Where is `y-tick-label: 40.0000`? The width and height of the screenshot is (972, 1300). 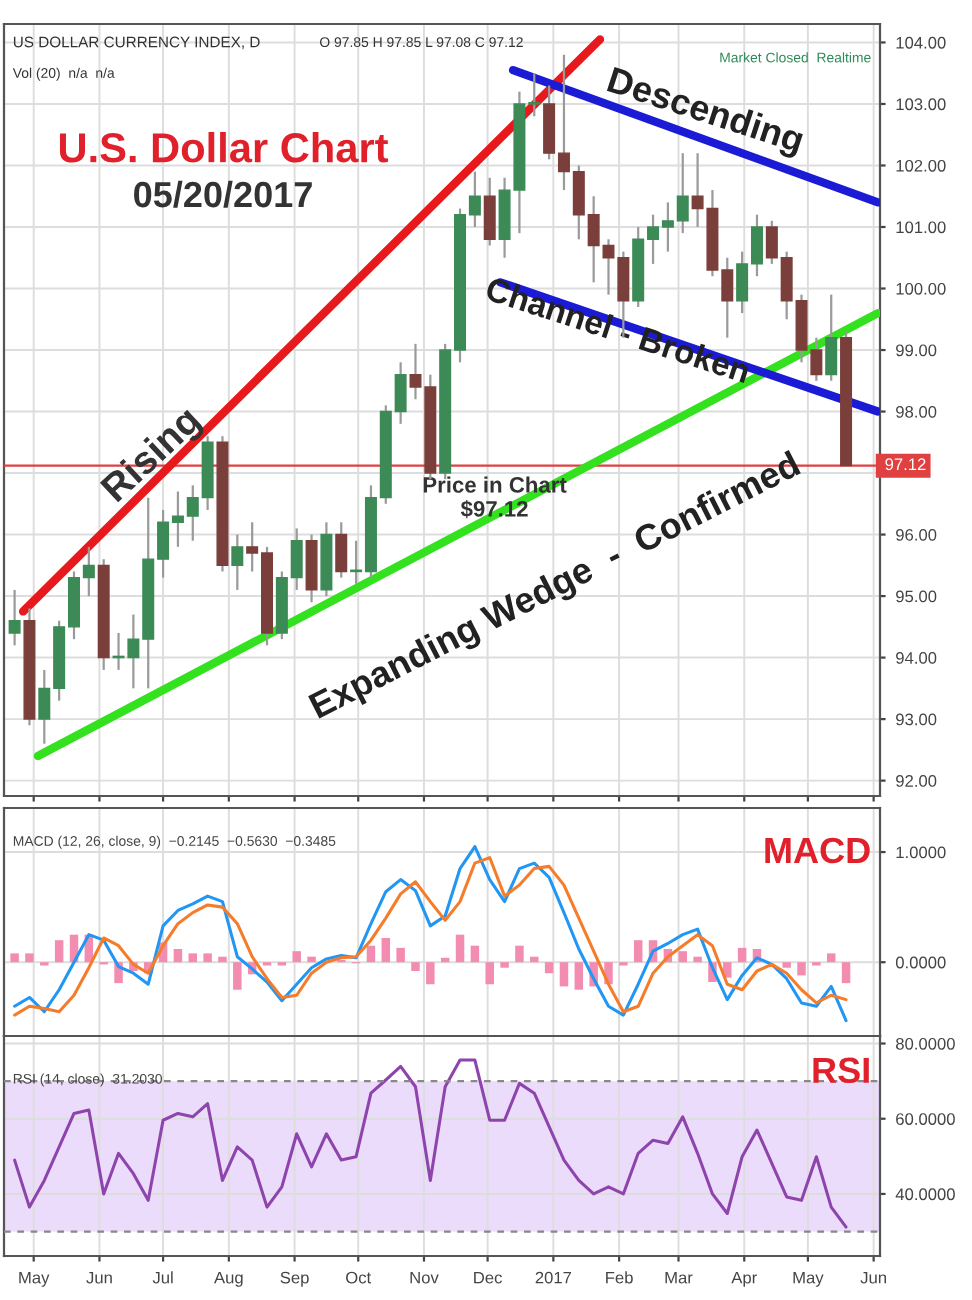
y-tick-label: 40.0000 is located at coordinates (925, 1194).